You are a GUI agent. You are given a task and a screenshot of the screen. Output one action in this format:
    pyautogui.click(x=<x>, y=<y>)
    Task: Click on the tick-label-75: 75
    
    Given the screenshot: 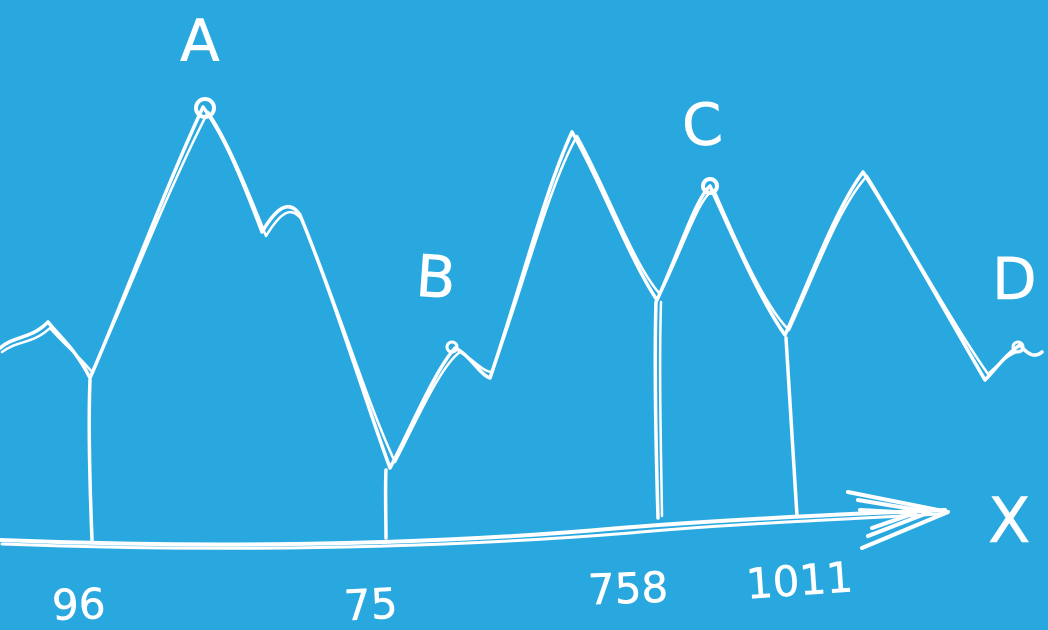 What is the action you would take?
    pyautogui.click(x=370, y=604)
    